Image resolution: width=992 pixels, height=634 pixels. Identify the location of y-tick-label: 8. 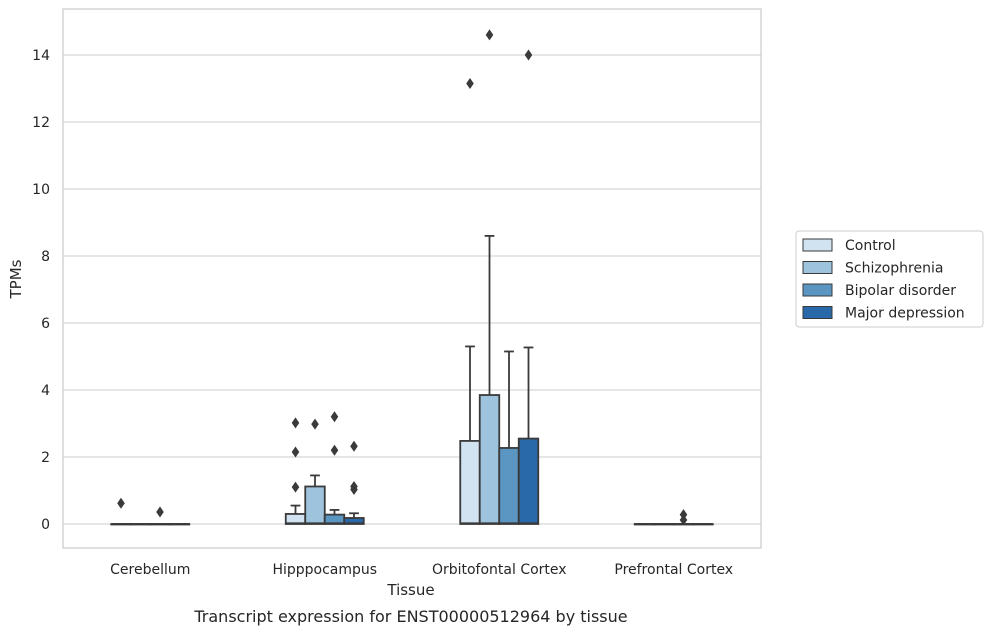
(45, 257).